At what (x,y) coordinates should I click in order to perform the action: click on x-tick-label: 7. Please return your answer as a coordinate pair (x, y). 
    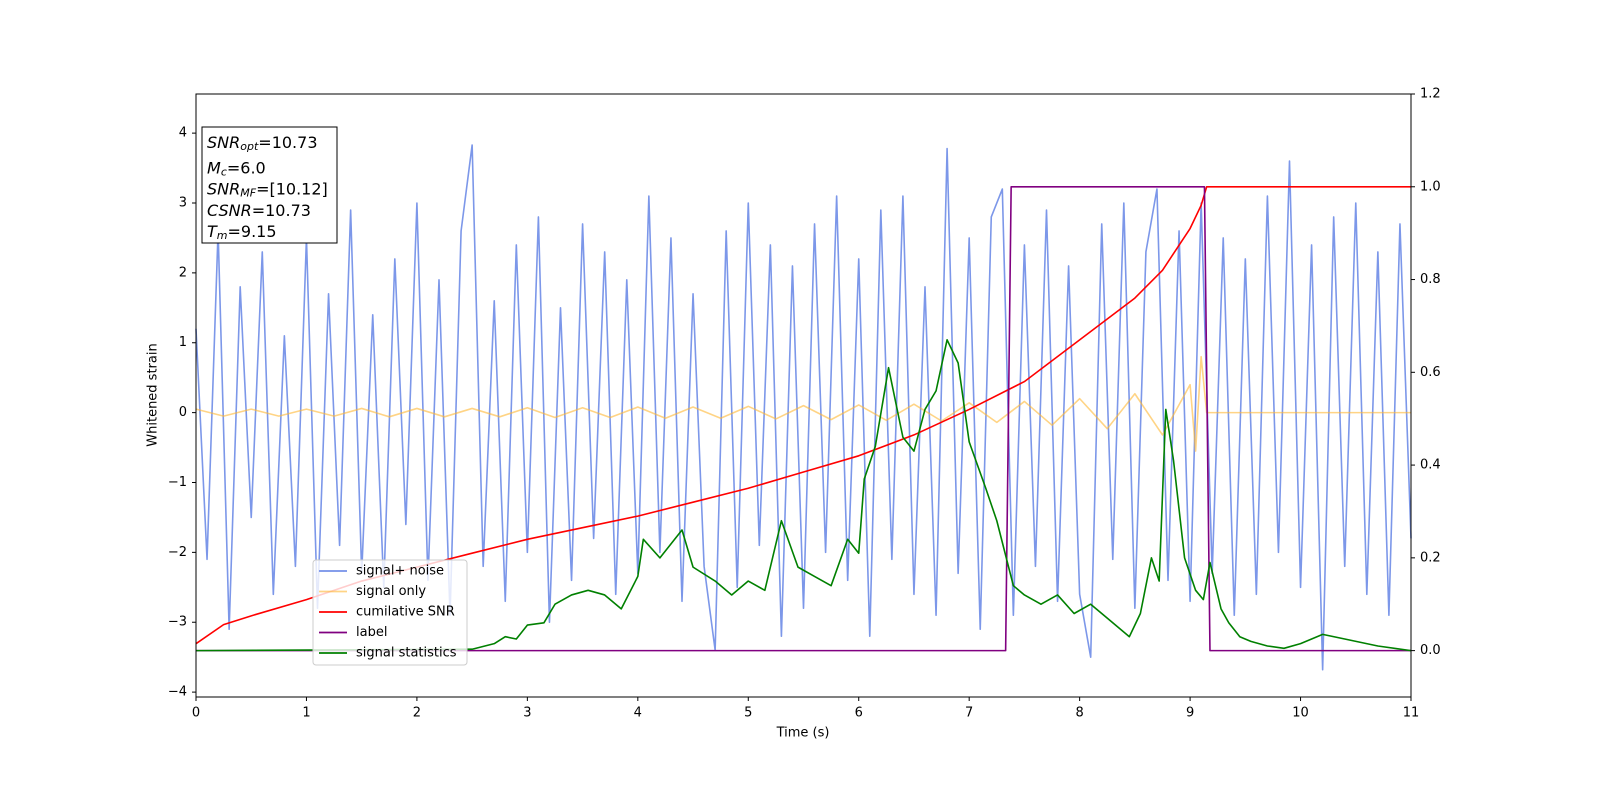
    Looking at the image, I should click on (969, 713).